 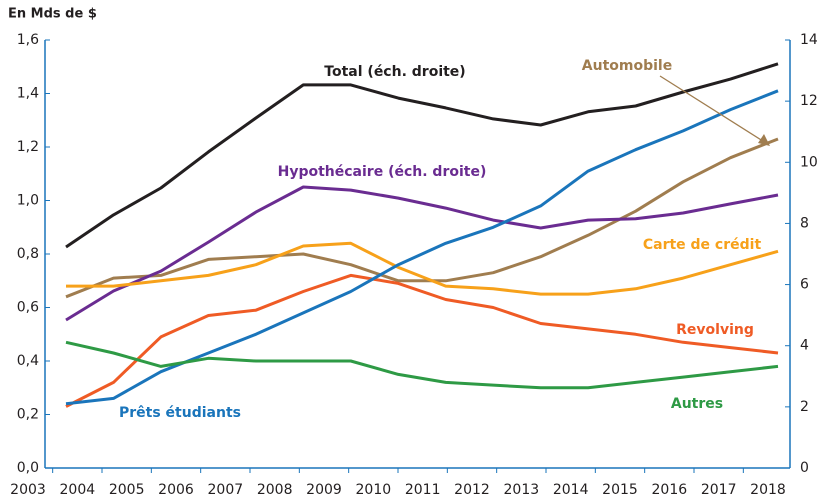 I want to click on y2-tick-label: 14, so click(x=809, y=40).